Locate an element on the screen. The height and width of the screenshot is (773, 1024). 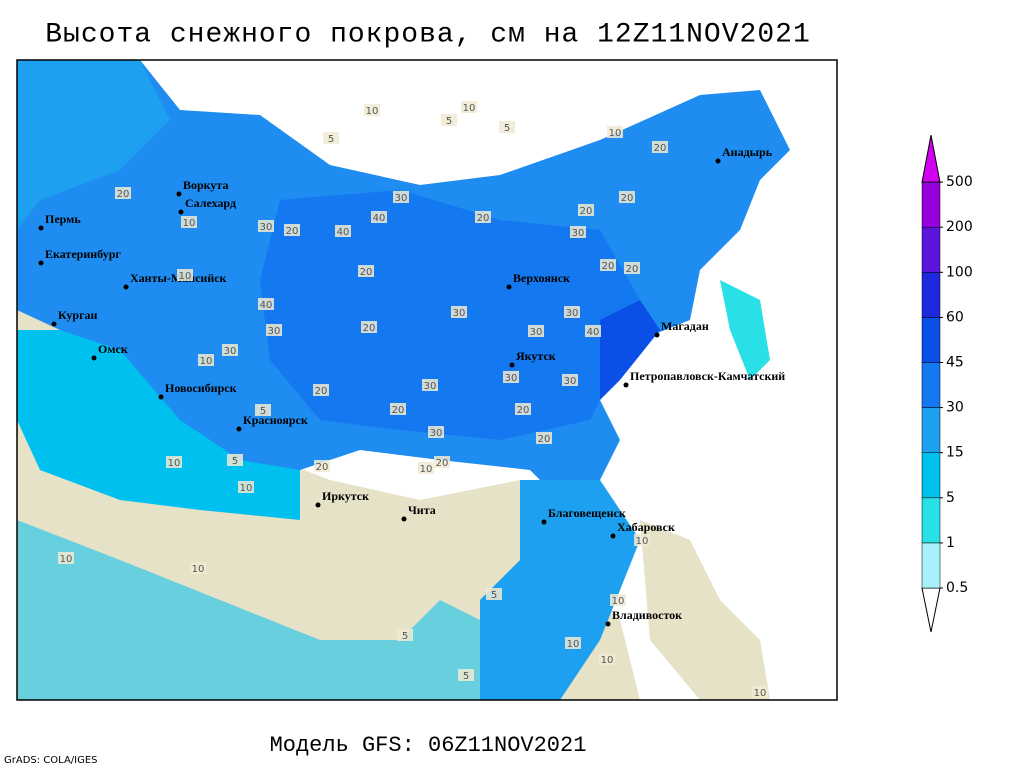
legend-label: 5 is located at coordinates (950, 498).